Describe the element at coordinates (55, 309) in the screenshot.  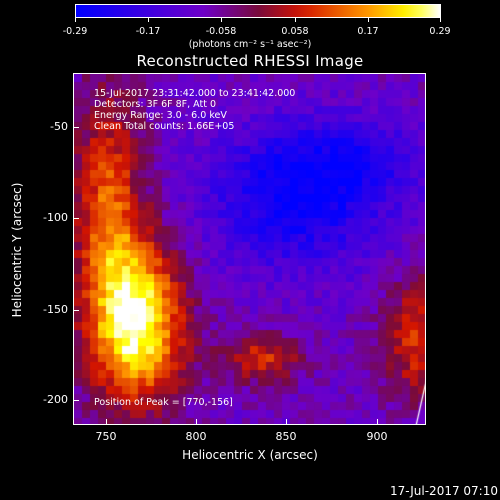
I see `y-tick-label: -150` at that location.